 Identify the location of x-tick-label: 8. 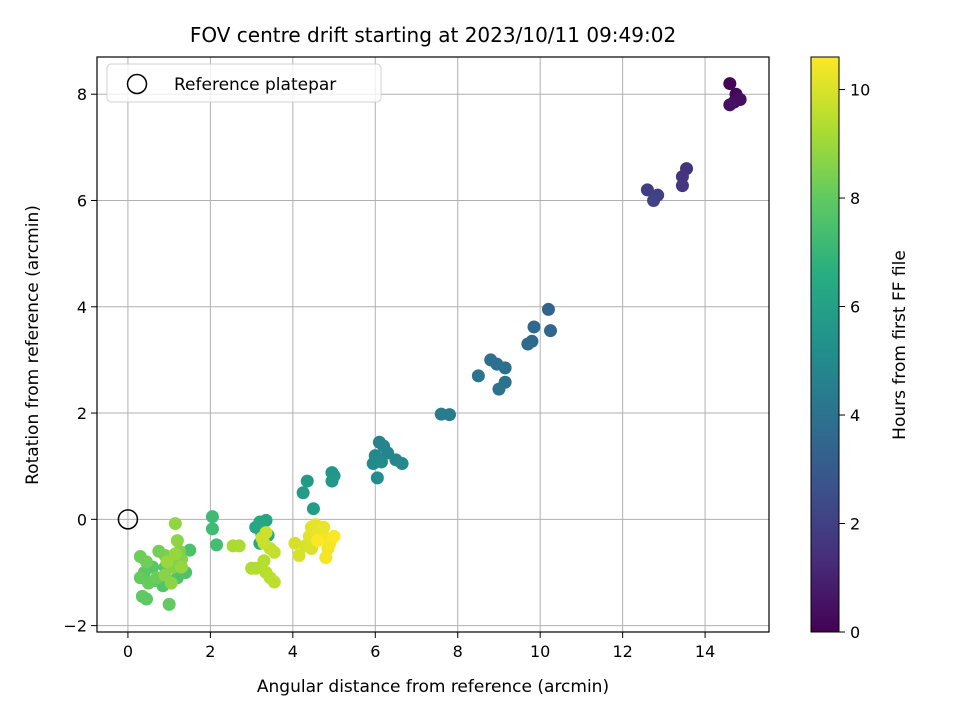
(458, 651).